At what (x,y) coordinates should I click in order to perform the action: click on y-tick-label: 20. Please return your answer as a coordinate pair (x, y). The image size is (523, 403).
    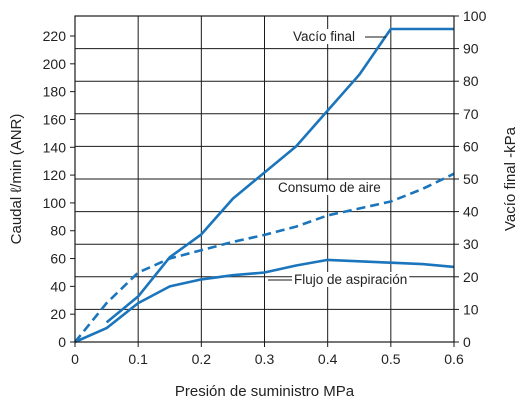
    Looking at the image, I should click on (58, 314).